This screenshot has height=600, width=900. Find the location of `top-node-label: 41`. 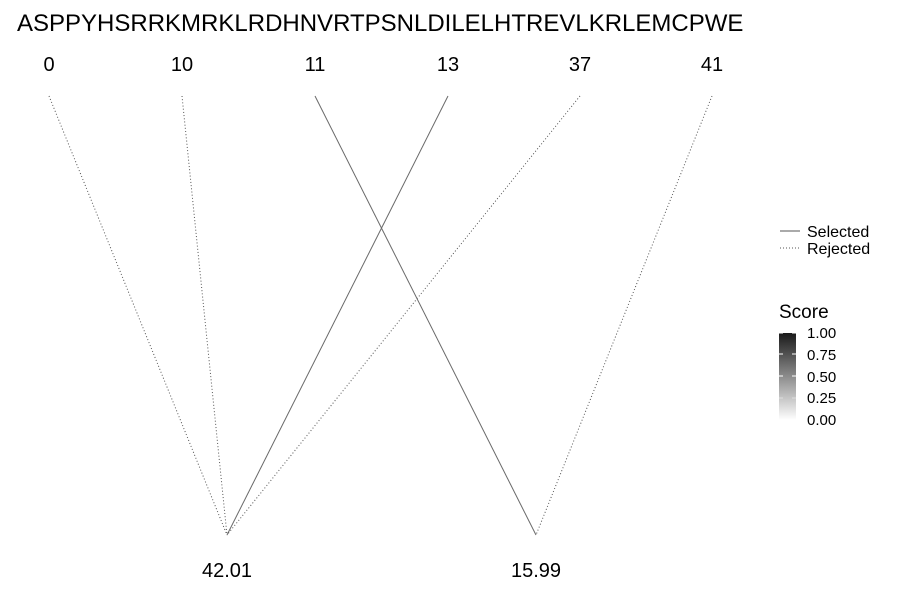

top-node-label: 41 is located at coordinates (712, 65).